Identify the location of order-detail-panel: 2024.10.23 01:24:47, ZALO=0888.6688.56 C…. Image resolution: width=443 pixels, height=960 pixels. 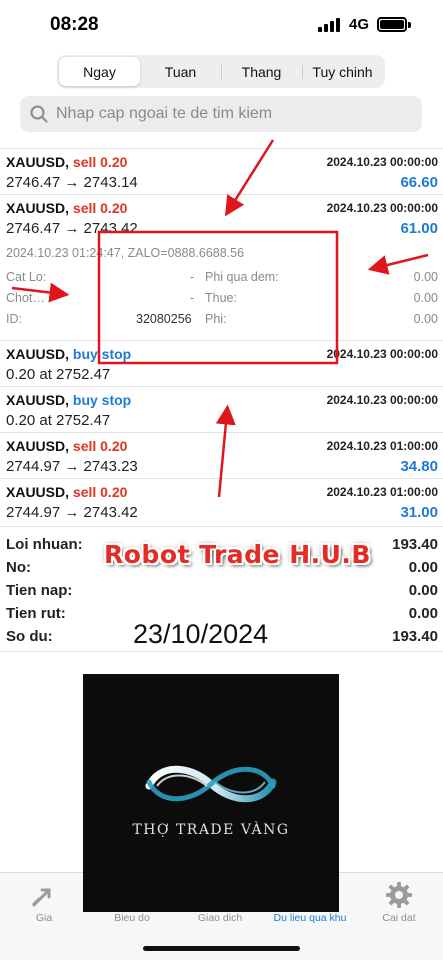
(221, 290).